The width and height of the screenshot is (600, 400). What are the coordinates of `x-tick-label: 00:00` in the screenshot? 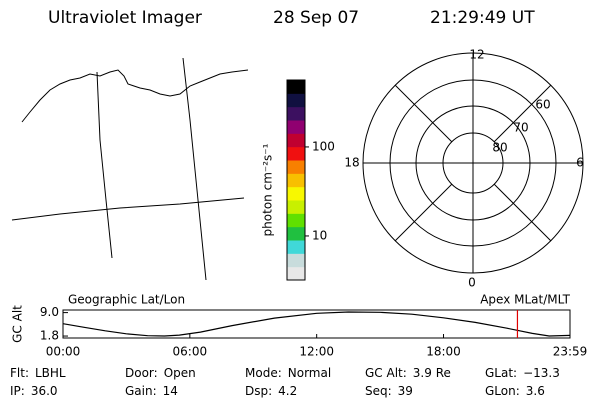 It's located at (63, 352).